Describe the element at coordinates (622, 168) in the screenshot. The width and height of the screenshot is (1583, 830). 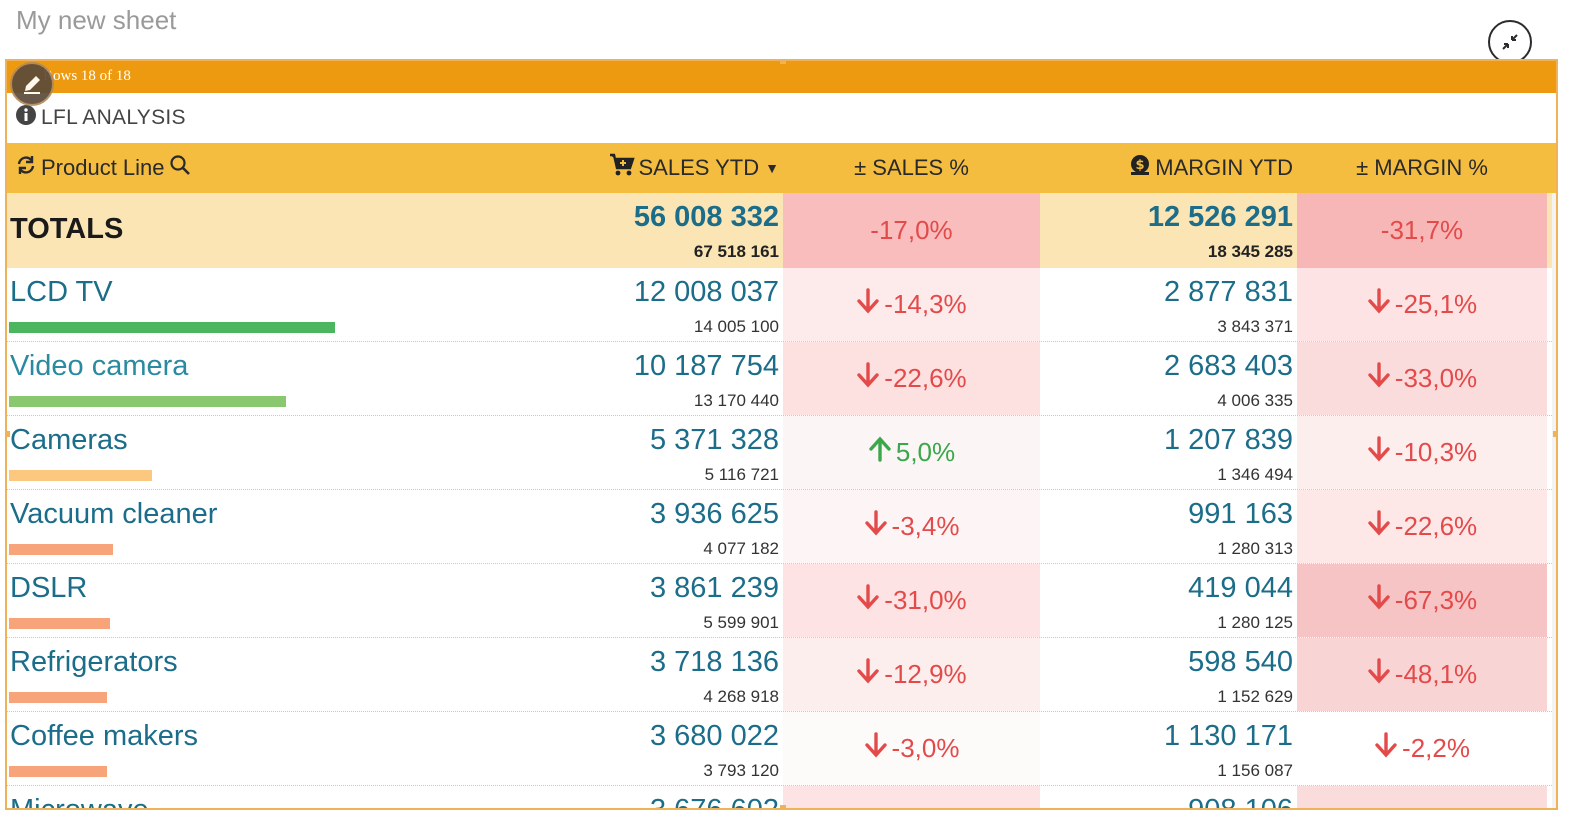
I see `cart-icon` at that location.